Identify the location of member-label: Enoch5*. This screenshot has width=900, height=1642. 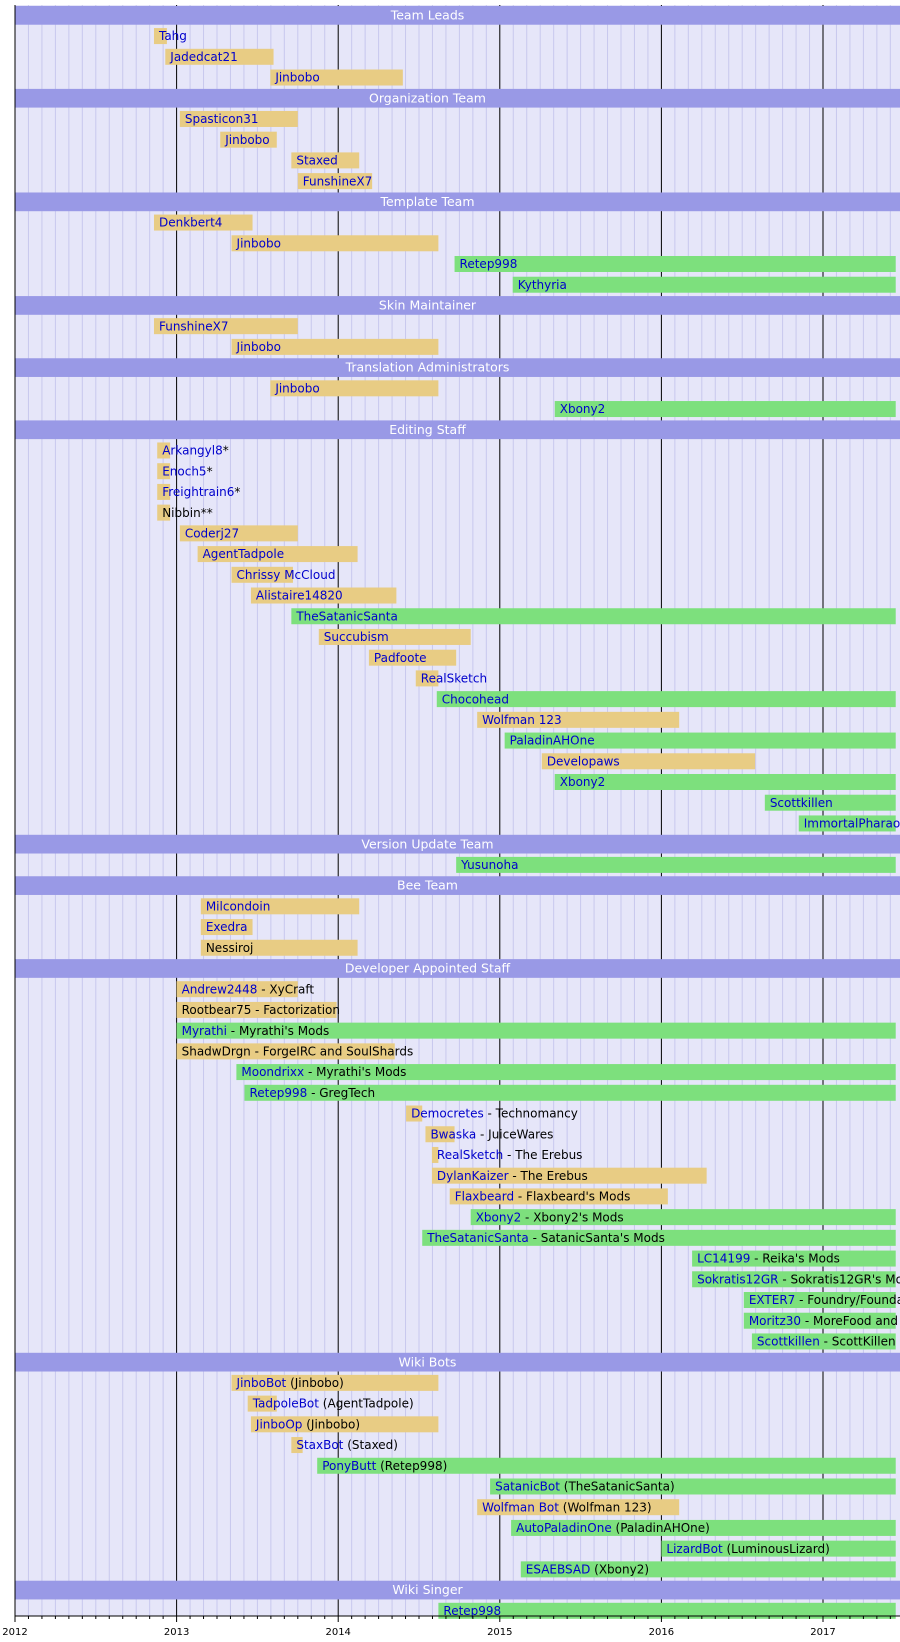
(187, 471).